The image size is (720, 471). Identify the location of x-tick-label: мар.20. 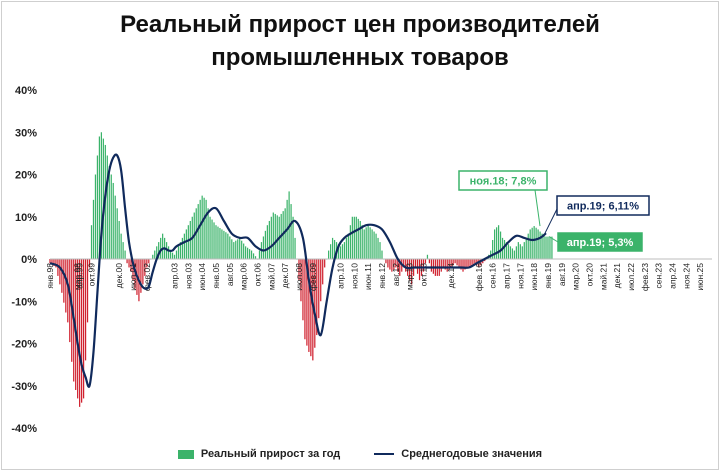
(576, 276).